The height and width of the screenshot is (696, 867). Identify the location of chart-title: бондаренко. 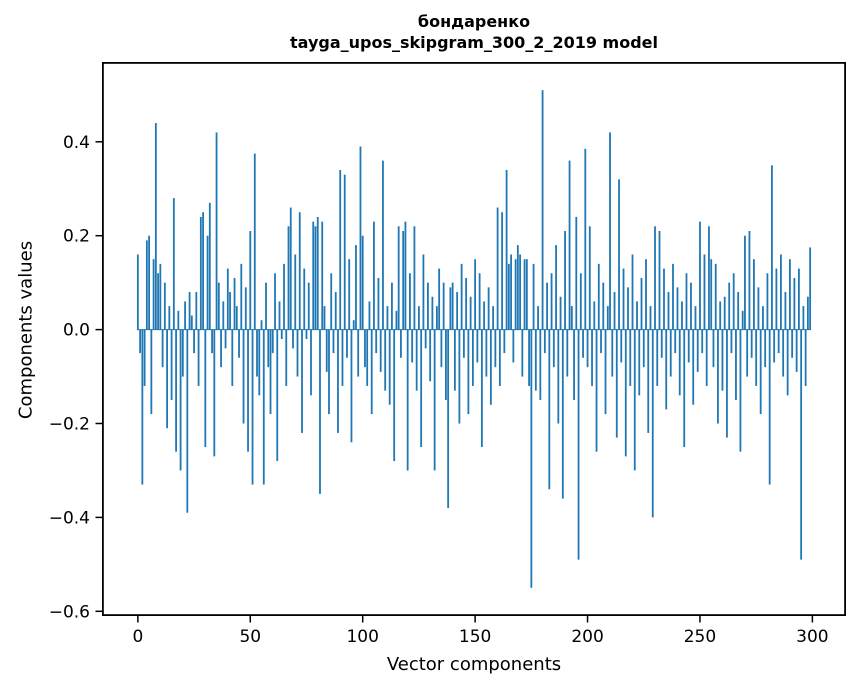
(474, 21).